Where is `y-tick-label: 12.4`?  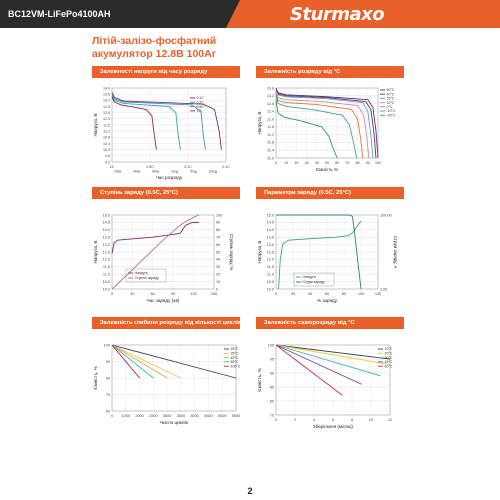 y-tick-label: 12.4 is located at coordinates (270, 112).